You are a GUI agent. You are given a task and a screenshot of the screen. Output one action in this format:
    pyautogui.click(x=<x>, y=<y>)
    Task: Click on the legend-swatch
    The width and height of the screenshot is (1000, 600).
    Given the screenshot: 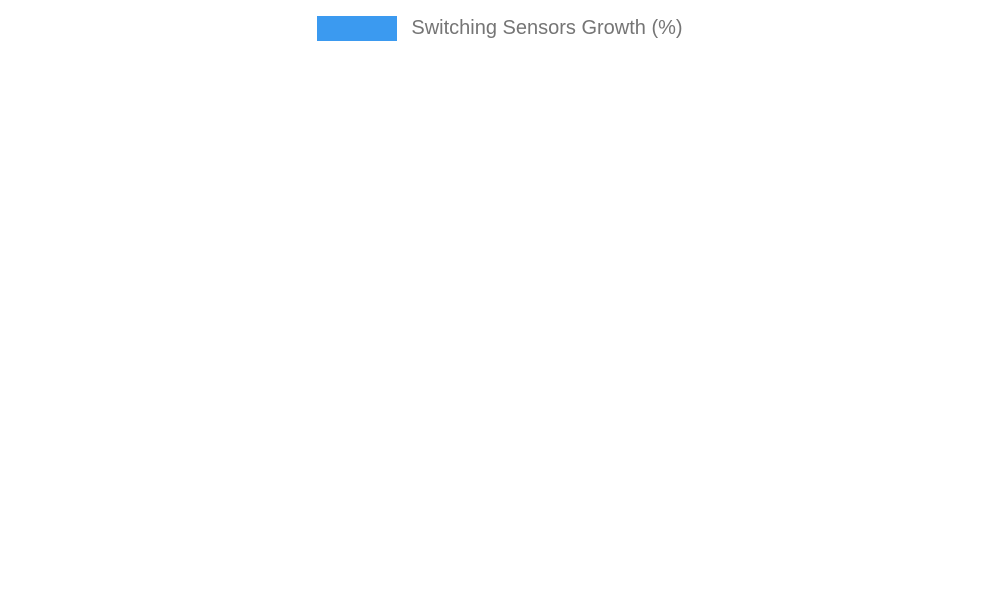 What is the action you would take?
    pyautogui.click(x=357, y=28)
    